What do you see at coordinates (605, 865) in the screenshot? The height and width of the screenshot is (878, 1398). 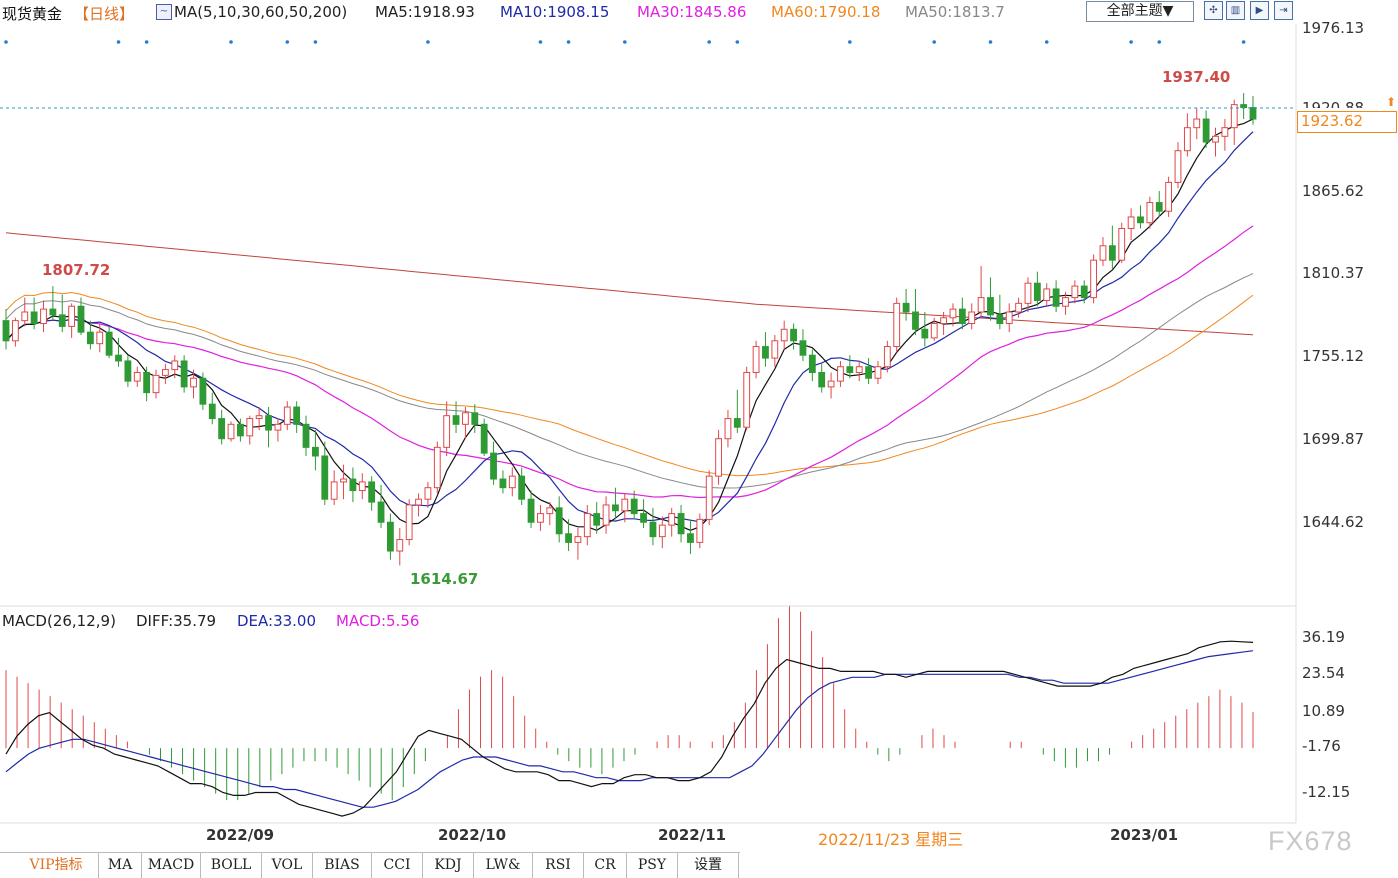 I see `tab-cr: CR` at bounding box center [605, 865].